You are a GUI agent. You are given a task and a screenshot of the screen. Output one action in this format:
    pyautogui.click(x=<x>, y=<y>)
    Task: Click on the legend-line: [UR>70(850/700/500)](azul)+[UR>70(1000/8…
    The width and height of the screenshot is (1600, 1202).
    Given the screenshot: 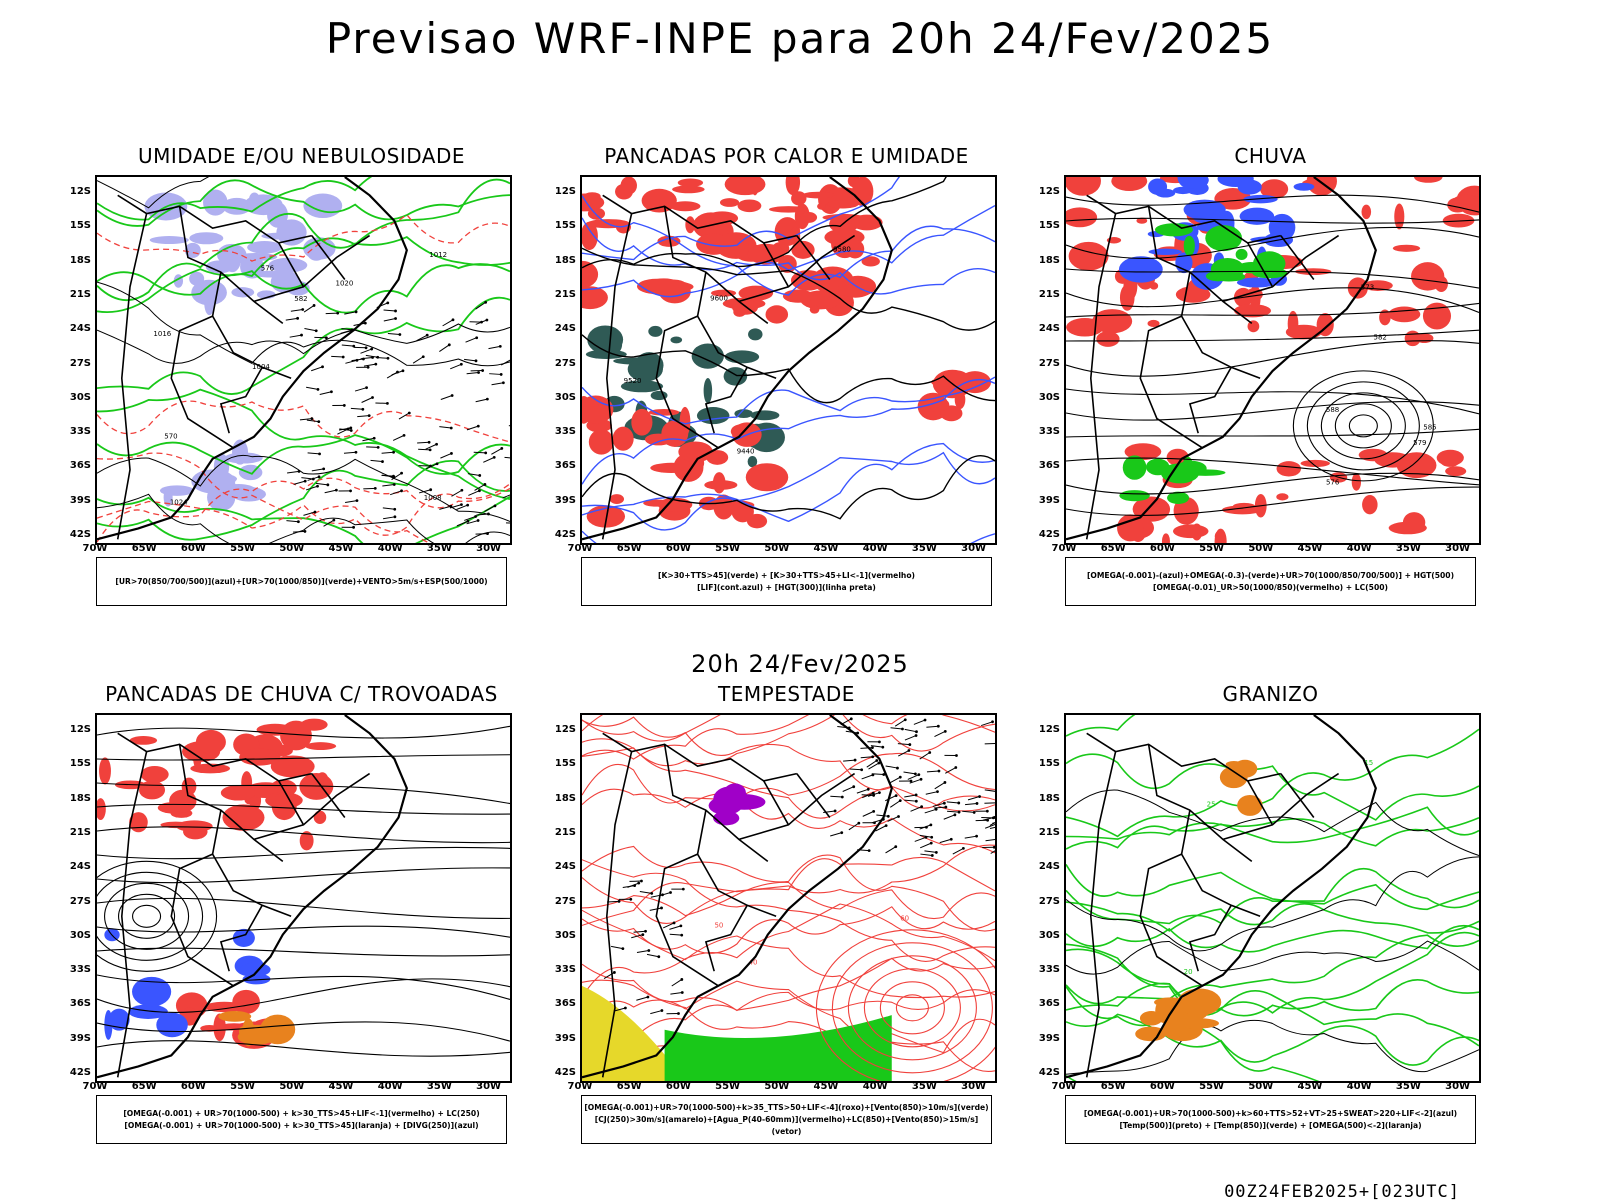 What is the action you would take?
    pyautogui.click(x=301, y=582)
    